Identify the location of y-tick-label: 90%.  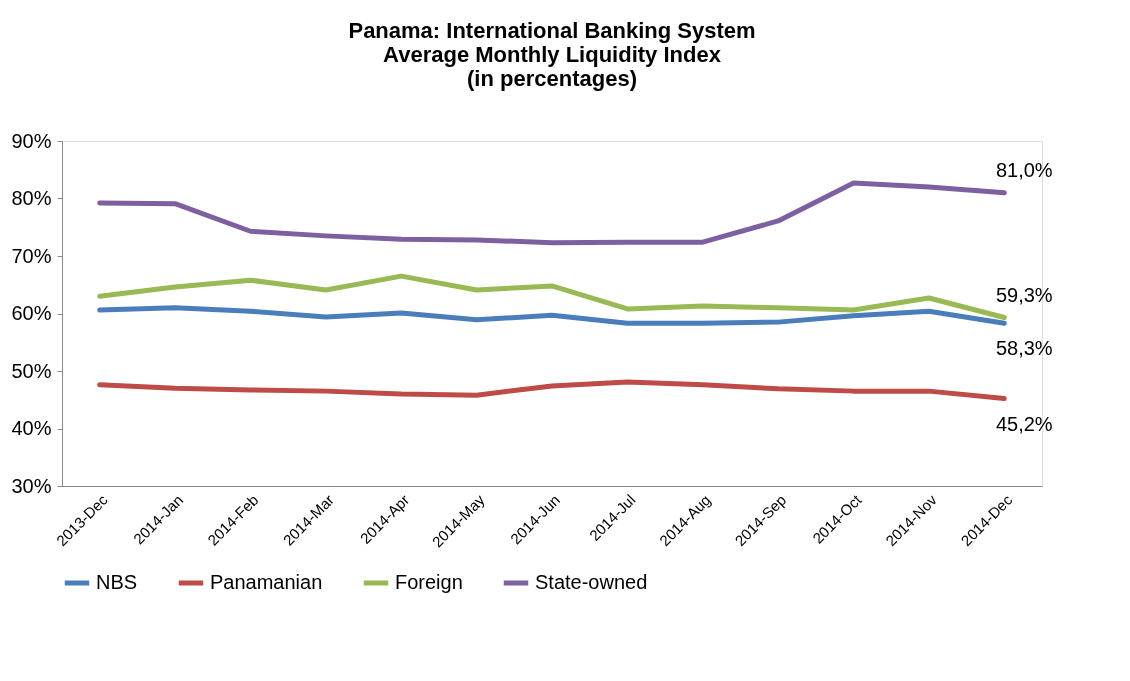
(31, 140).